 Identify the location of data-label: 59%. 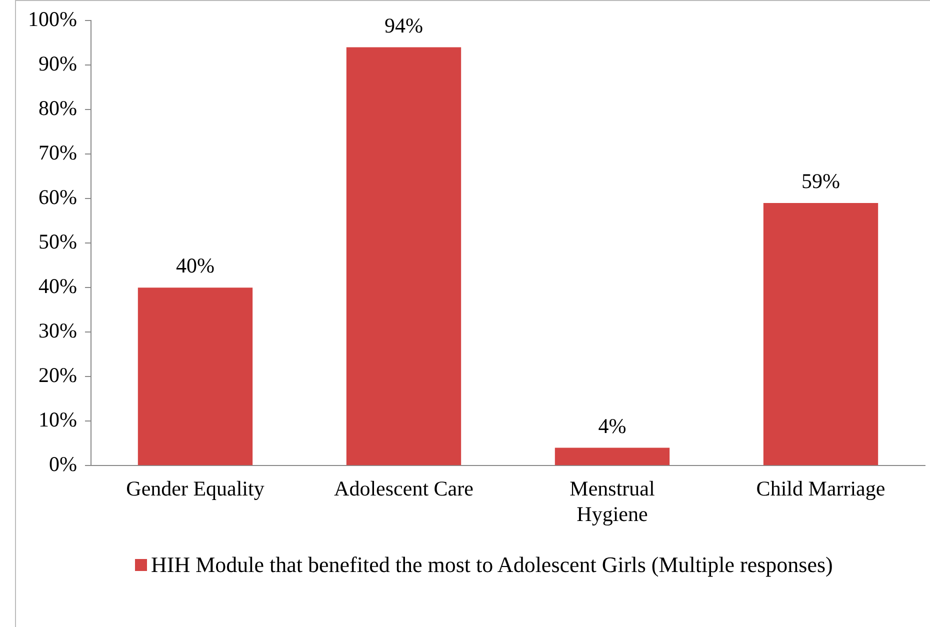
(821, 181).